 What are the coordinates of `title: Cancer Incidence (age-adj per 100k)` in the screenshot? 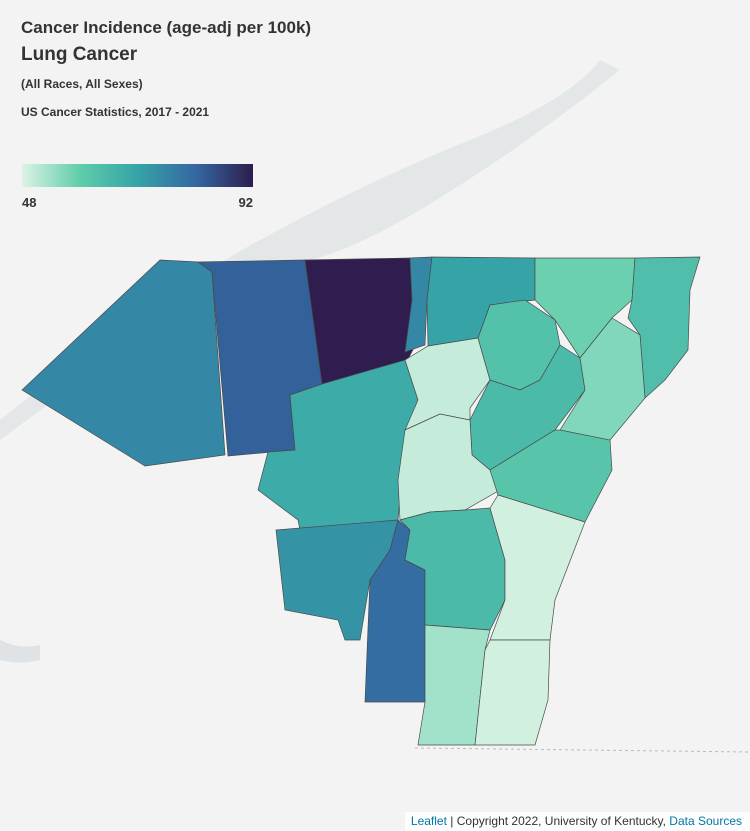 It's located at (166, 27).